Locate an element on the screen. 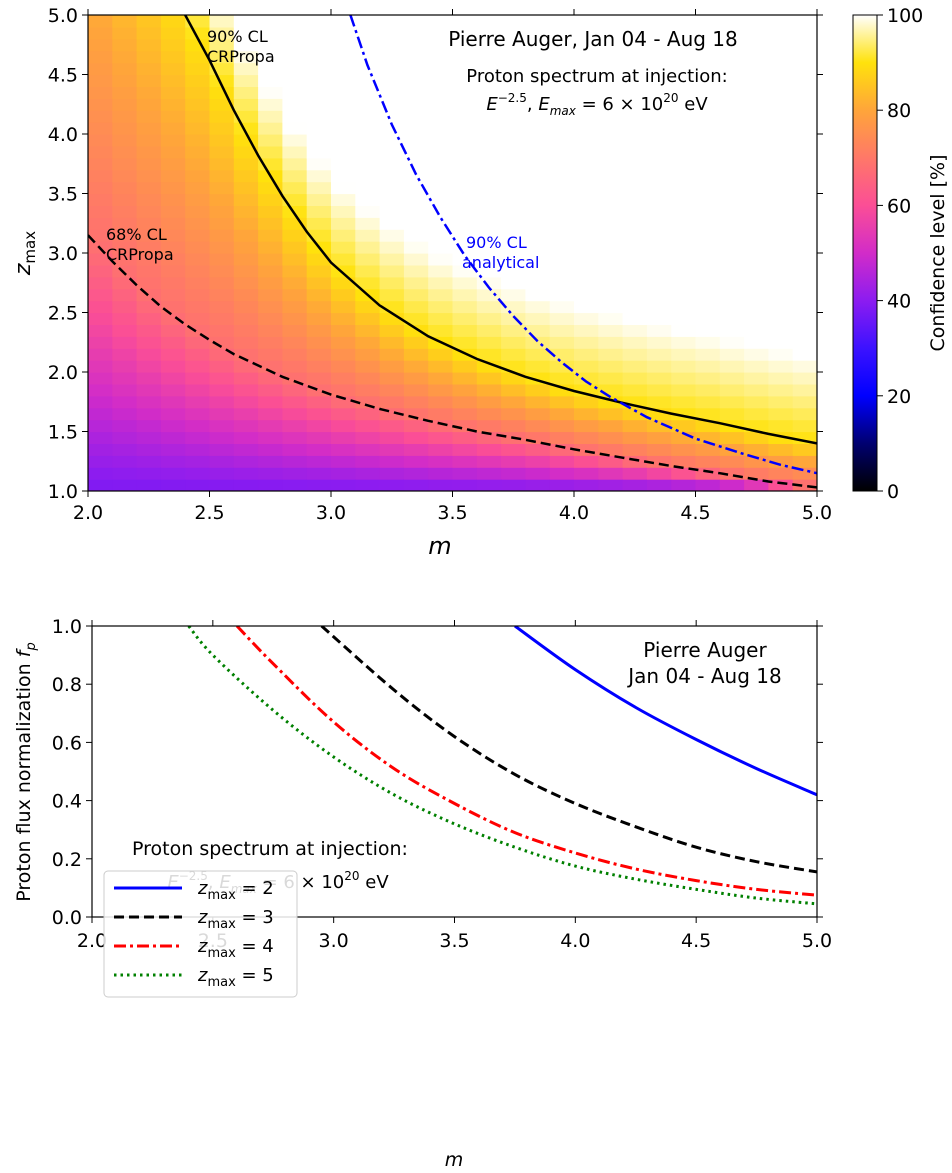 This screenshot has height=1173, width=952. y-tick-label: 1.0 is located at coordinates (67, 627).